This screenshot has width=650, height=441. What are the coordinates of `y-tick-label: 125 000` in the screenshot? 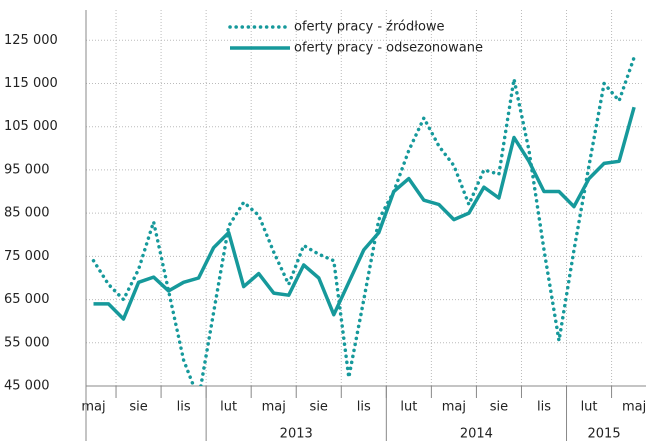 It's located at (31, 40).